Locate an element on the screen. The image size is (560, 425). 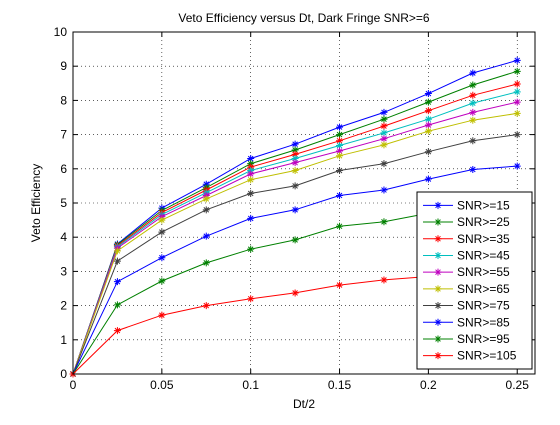
legend-label: SNR>=45 is located at coordinates (483, 255).